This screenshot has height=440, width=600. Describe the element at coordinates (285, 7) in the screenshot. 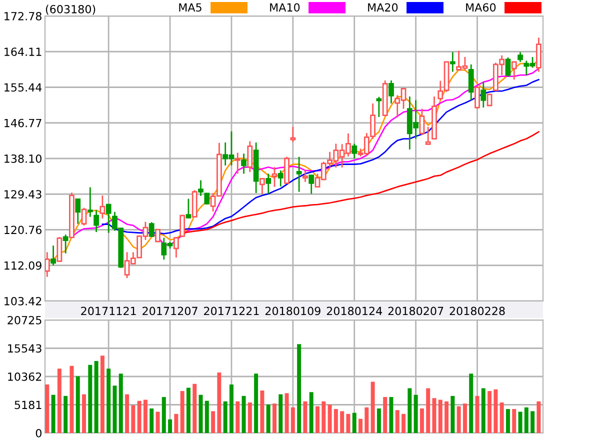

I see `legend-label: MA10` at that location.